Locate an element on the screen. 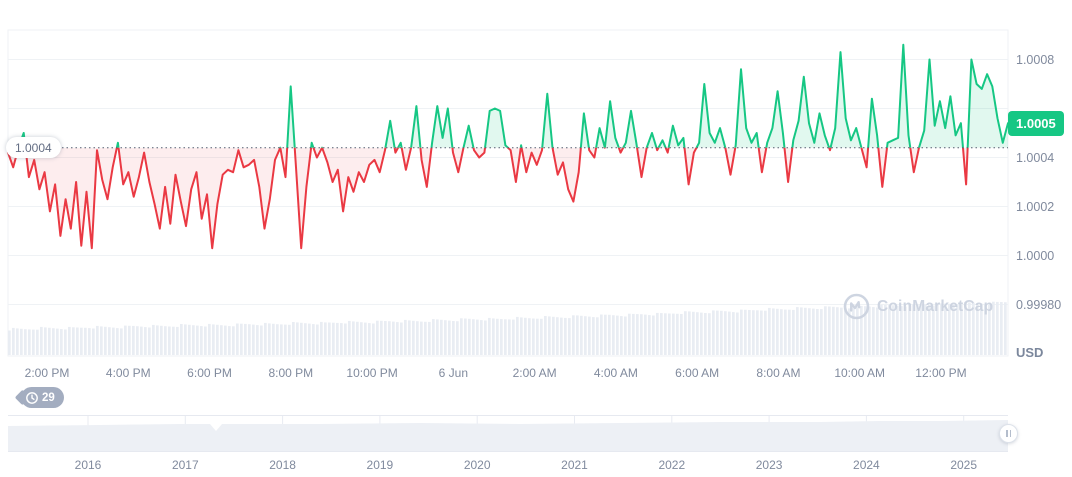 The width and height of the screenshot is (1072, 477). navigator-year-label: 2021 is located at coordinates (574, 465).